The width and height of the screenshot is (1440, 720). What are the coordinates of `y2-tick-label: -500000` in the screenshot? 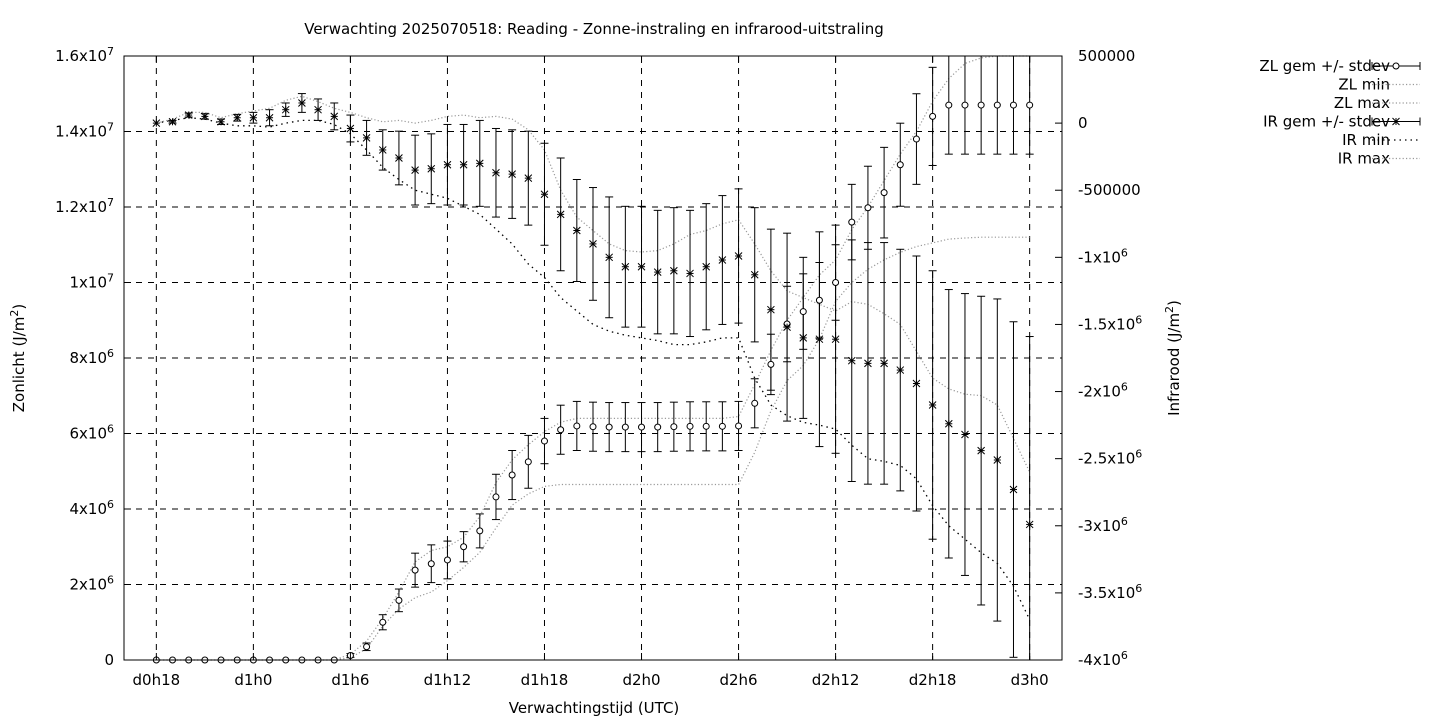 It's located at (1109, 190).